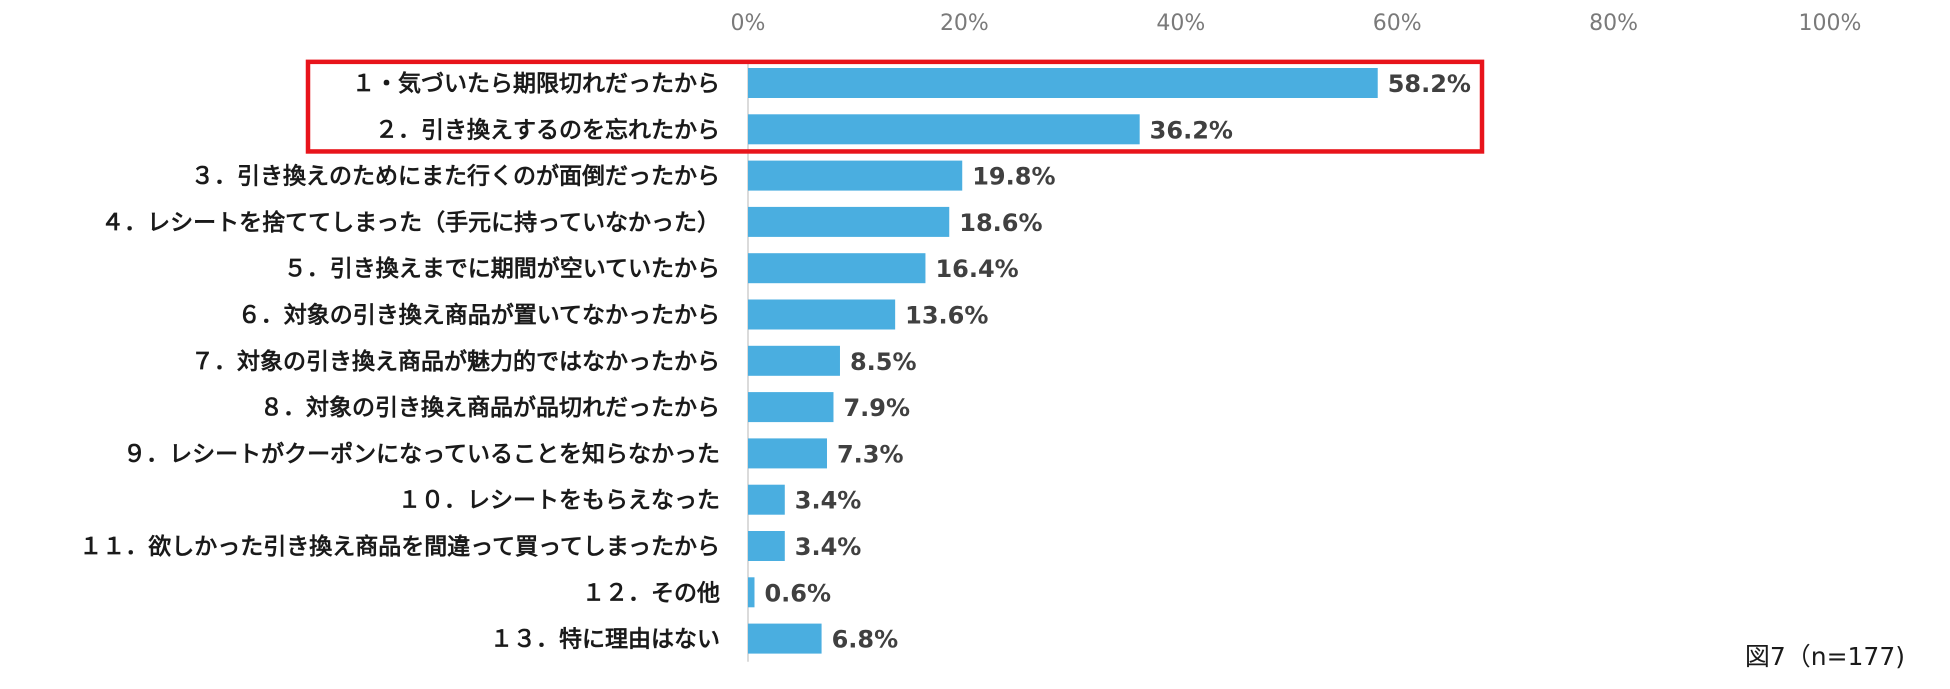 This screenshot has height=689, width=1950. I want to click on data-label: 36.2%, so click(1191, 130).